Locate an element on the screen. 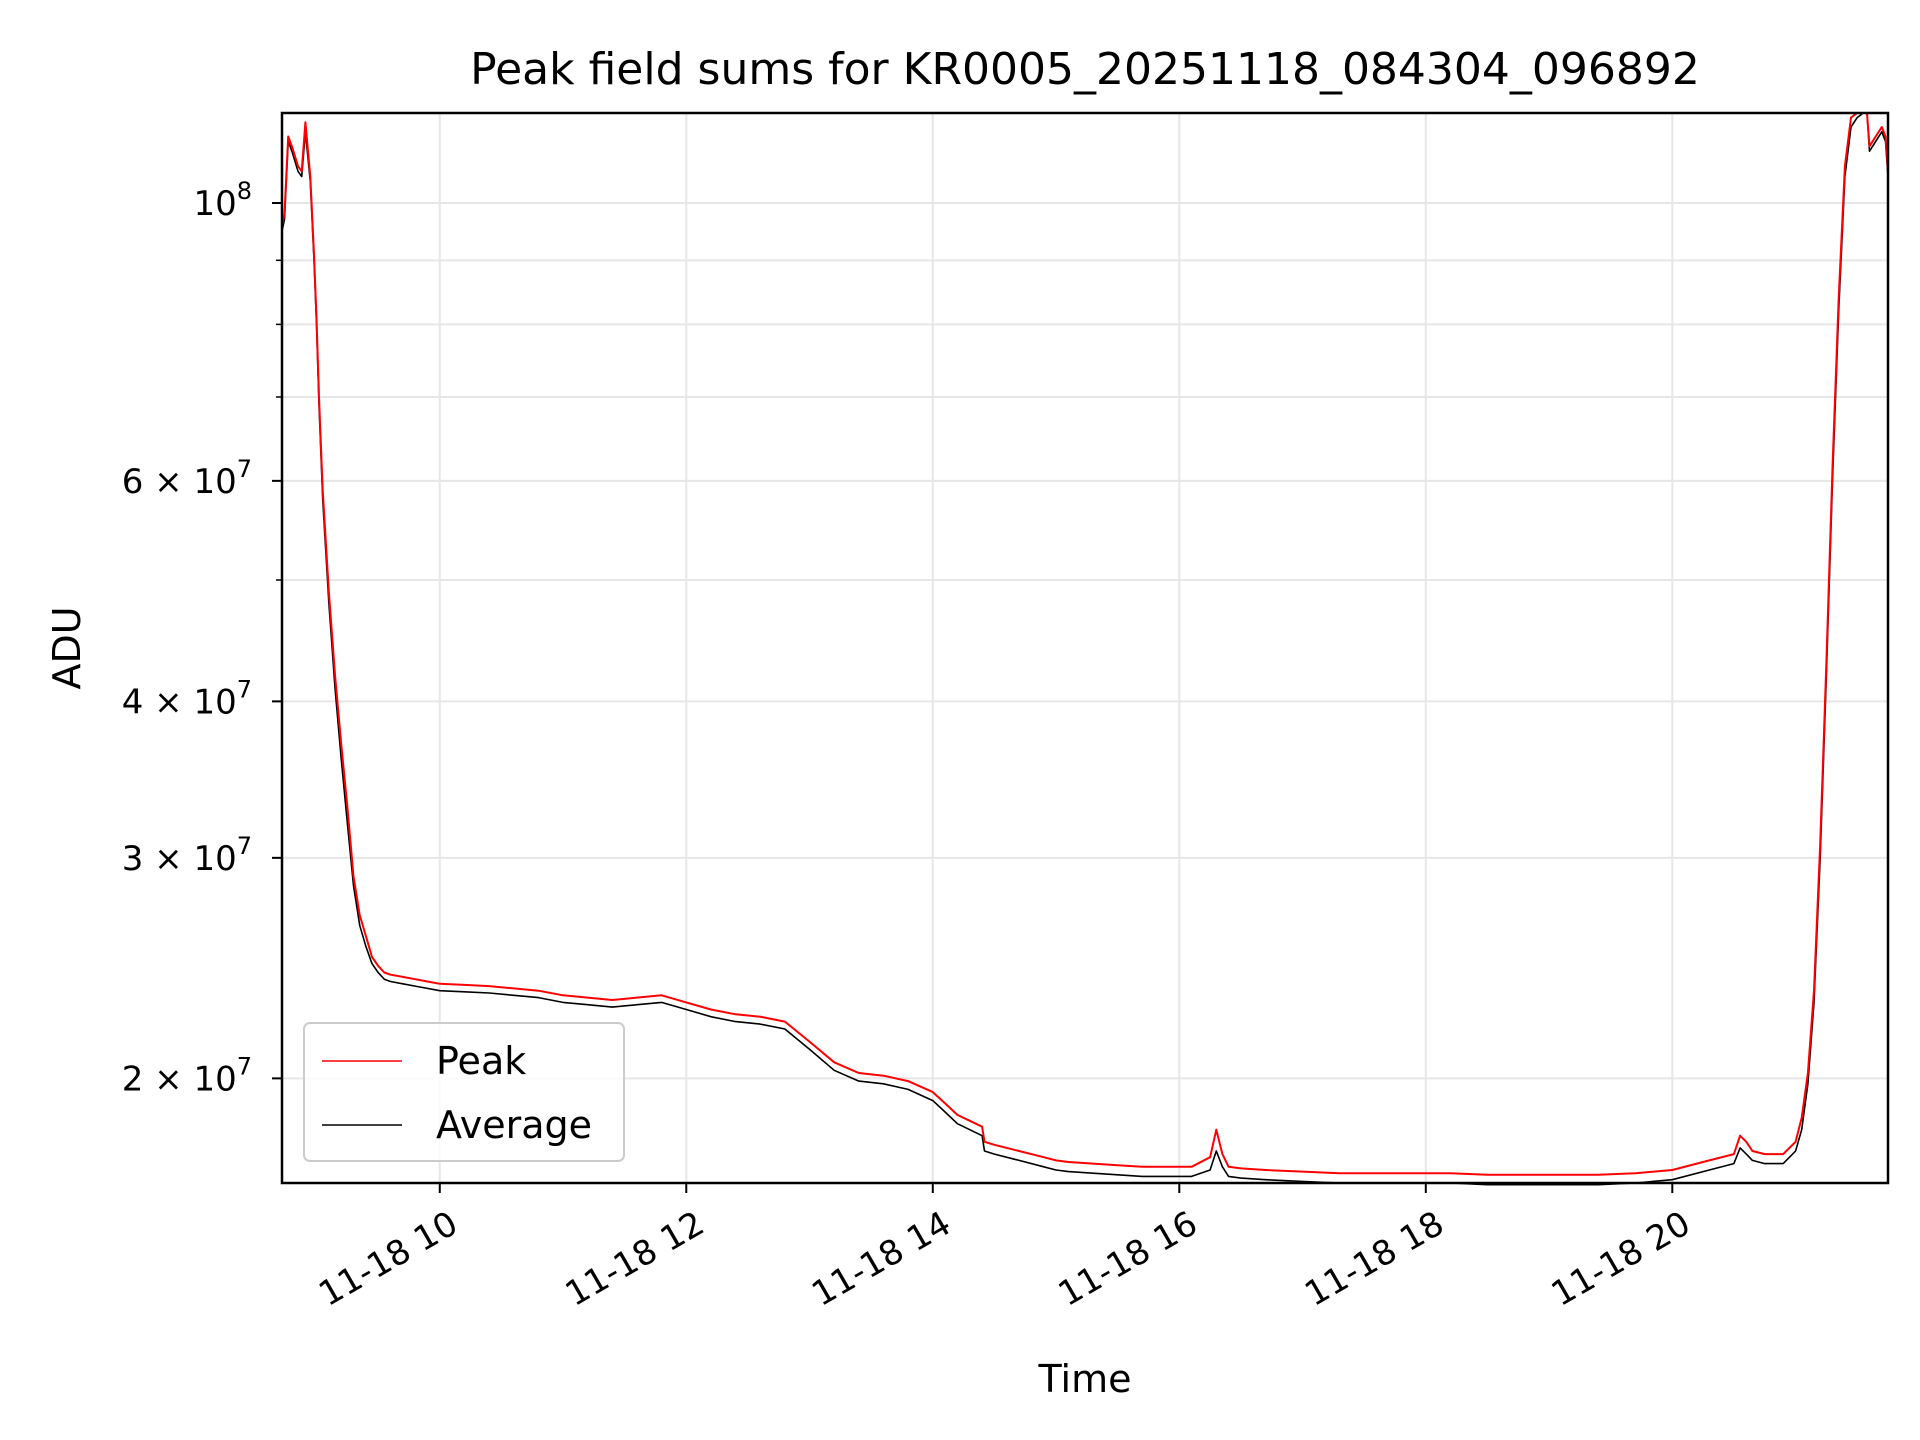 This screenshot has width=1920, height=1440. y-tick-label: 6 × 107 is located at coordinates (187, 478).